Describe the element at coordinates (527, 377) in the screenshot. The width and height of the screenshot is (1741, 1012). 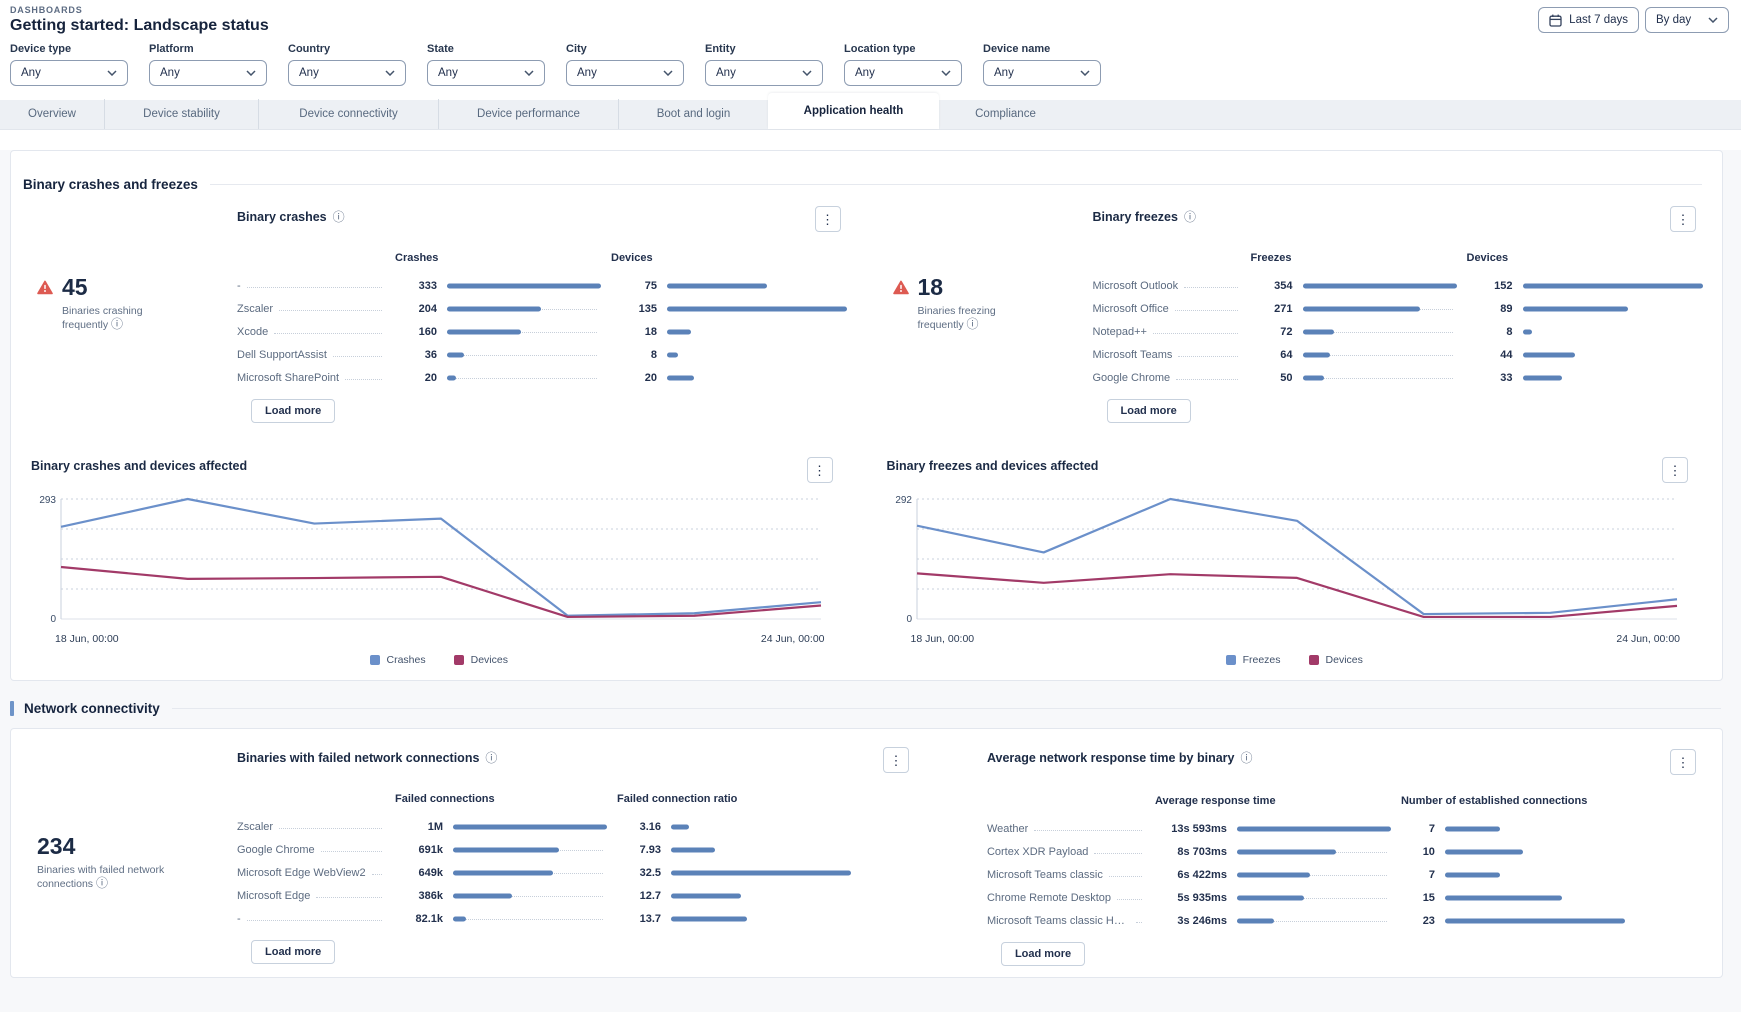
I see `list-item: Microsoft SharePoint 20 20` at that location.